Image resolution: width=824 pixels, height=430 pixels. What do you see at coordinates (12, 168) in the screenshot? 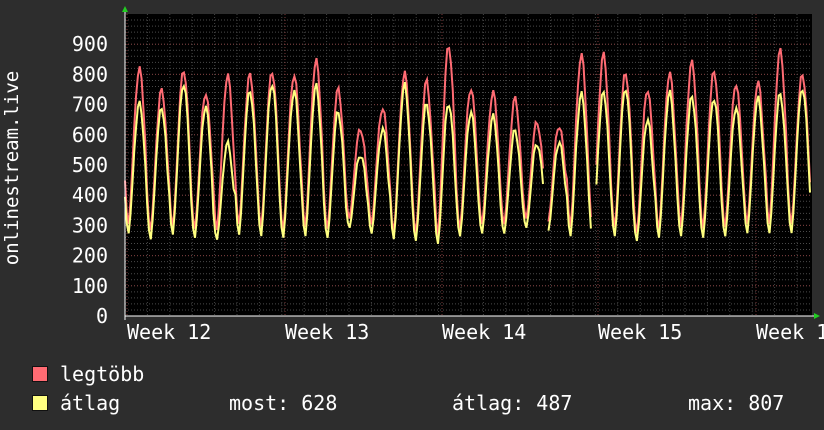
I see `y-axis-label: onlinestream.live` at bounding box center [12, 168].